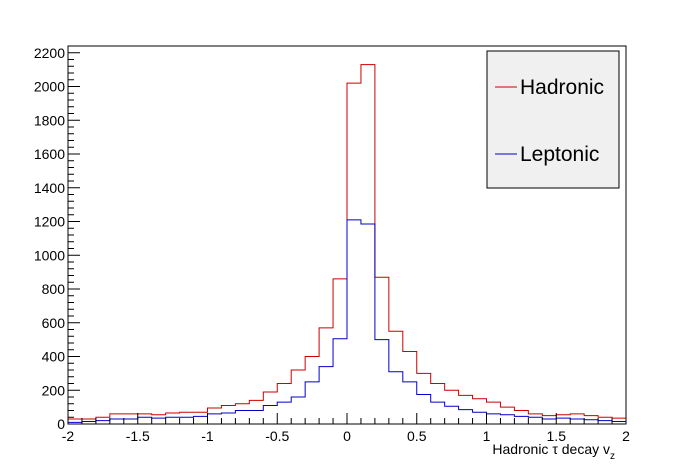 The image size is (696, 472). I want to click on y-tick-label: 0, so click(61, 424).